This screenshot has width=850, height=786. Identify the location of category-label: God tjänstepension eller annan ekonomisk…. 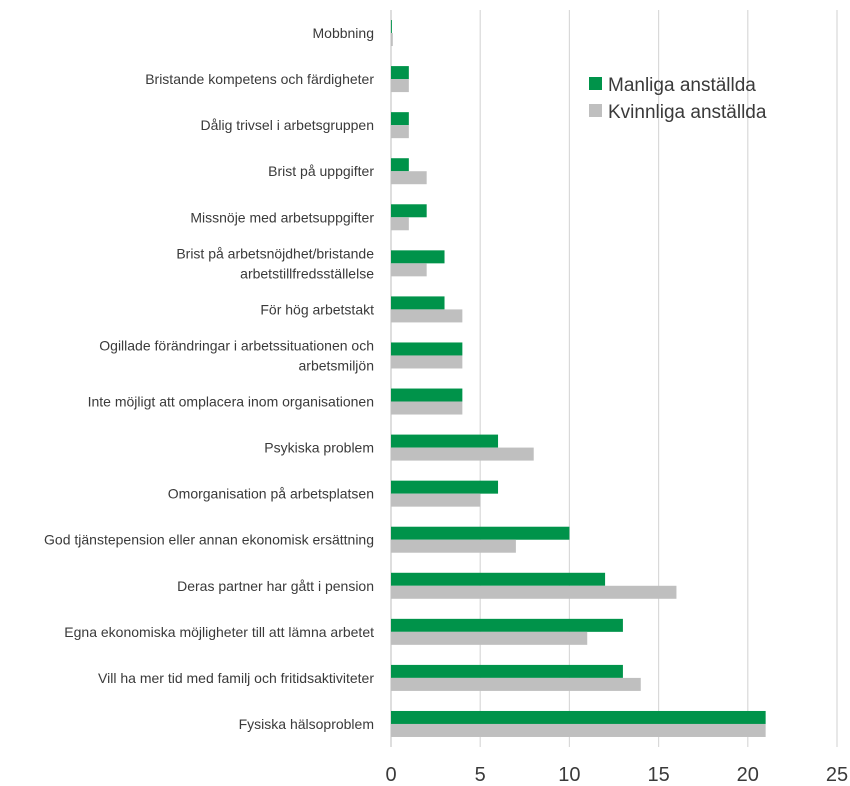
(209, 540).